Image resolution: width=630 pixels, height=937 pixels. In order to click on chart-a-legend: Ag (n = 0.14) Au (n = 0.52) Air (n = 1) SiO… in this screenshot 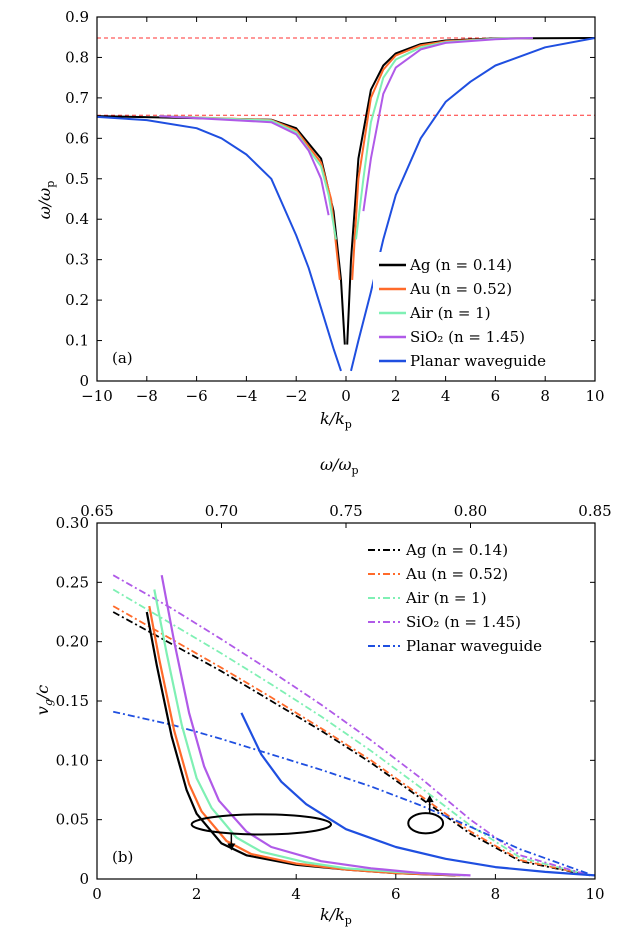, I will do `click(482, 314)`.